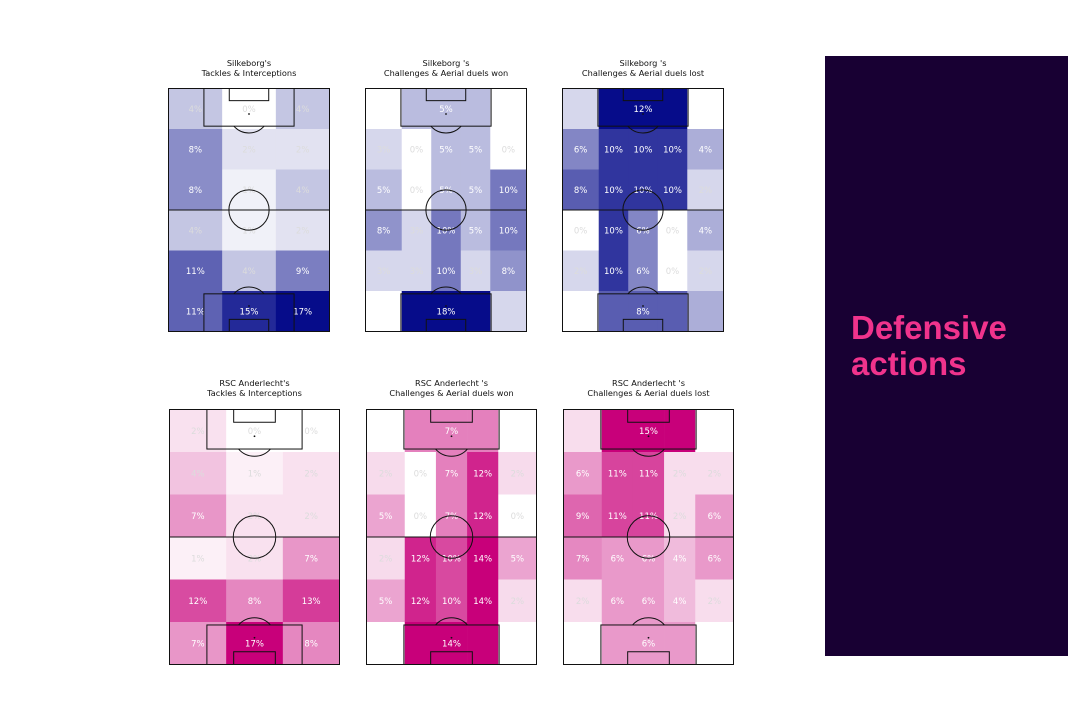  What do you see at coordinates (303, 272) in the screenshot?
I see `cell-label: 9%` at bounding box center [303, 272].